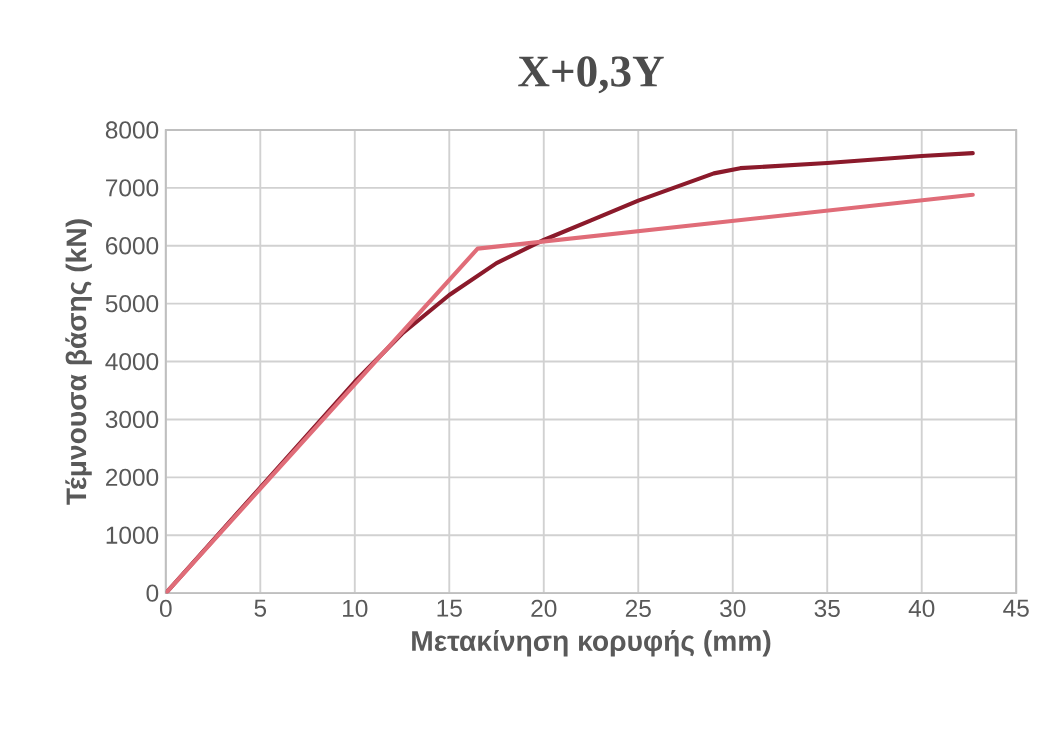  Describe the element at coordinates (132, 361) in the screenshot. I see `y-tick-label: 4000` at that location.